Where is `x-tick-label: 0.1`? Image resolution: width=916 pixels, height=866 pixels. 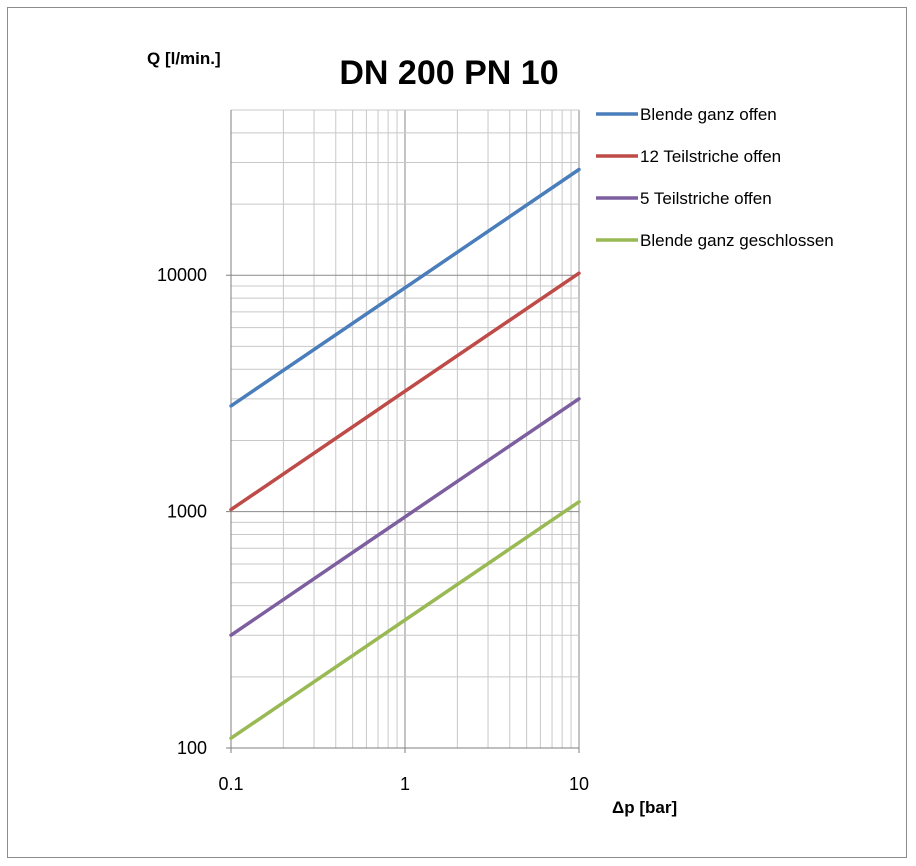
x-tick-label: 0.1 is located at coordinates (230, 784).